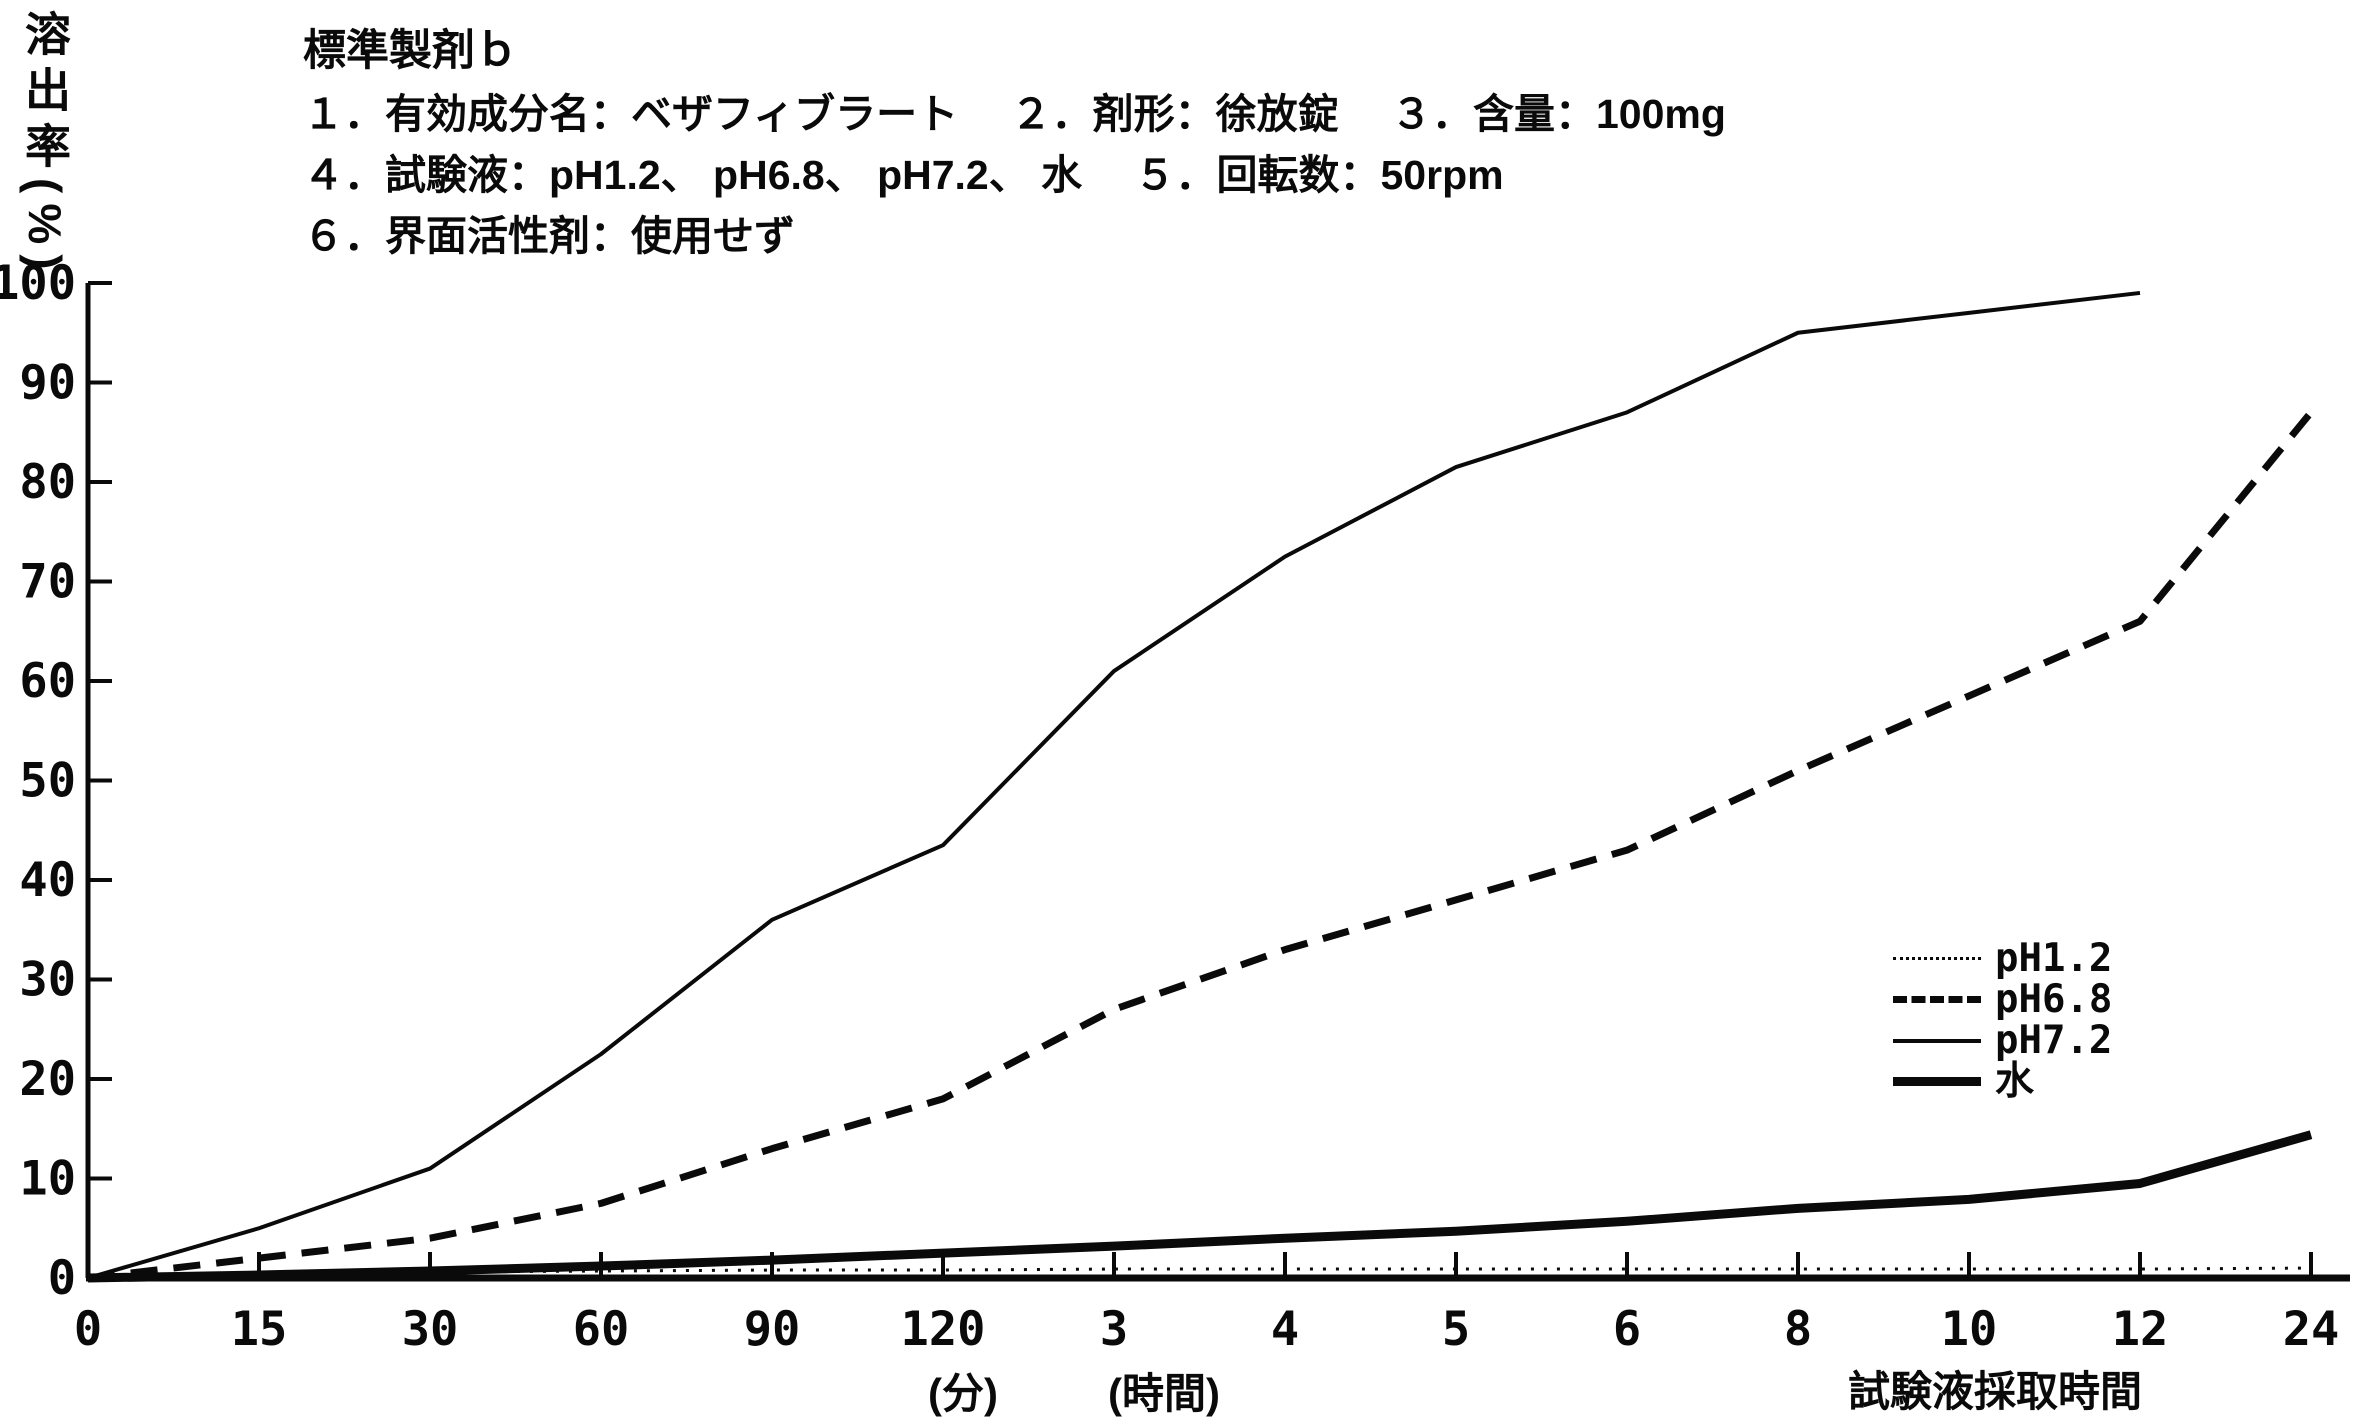  I want to click on y-tick-label-20: 20, so click(47, 1079).